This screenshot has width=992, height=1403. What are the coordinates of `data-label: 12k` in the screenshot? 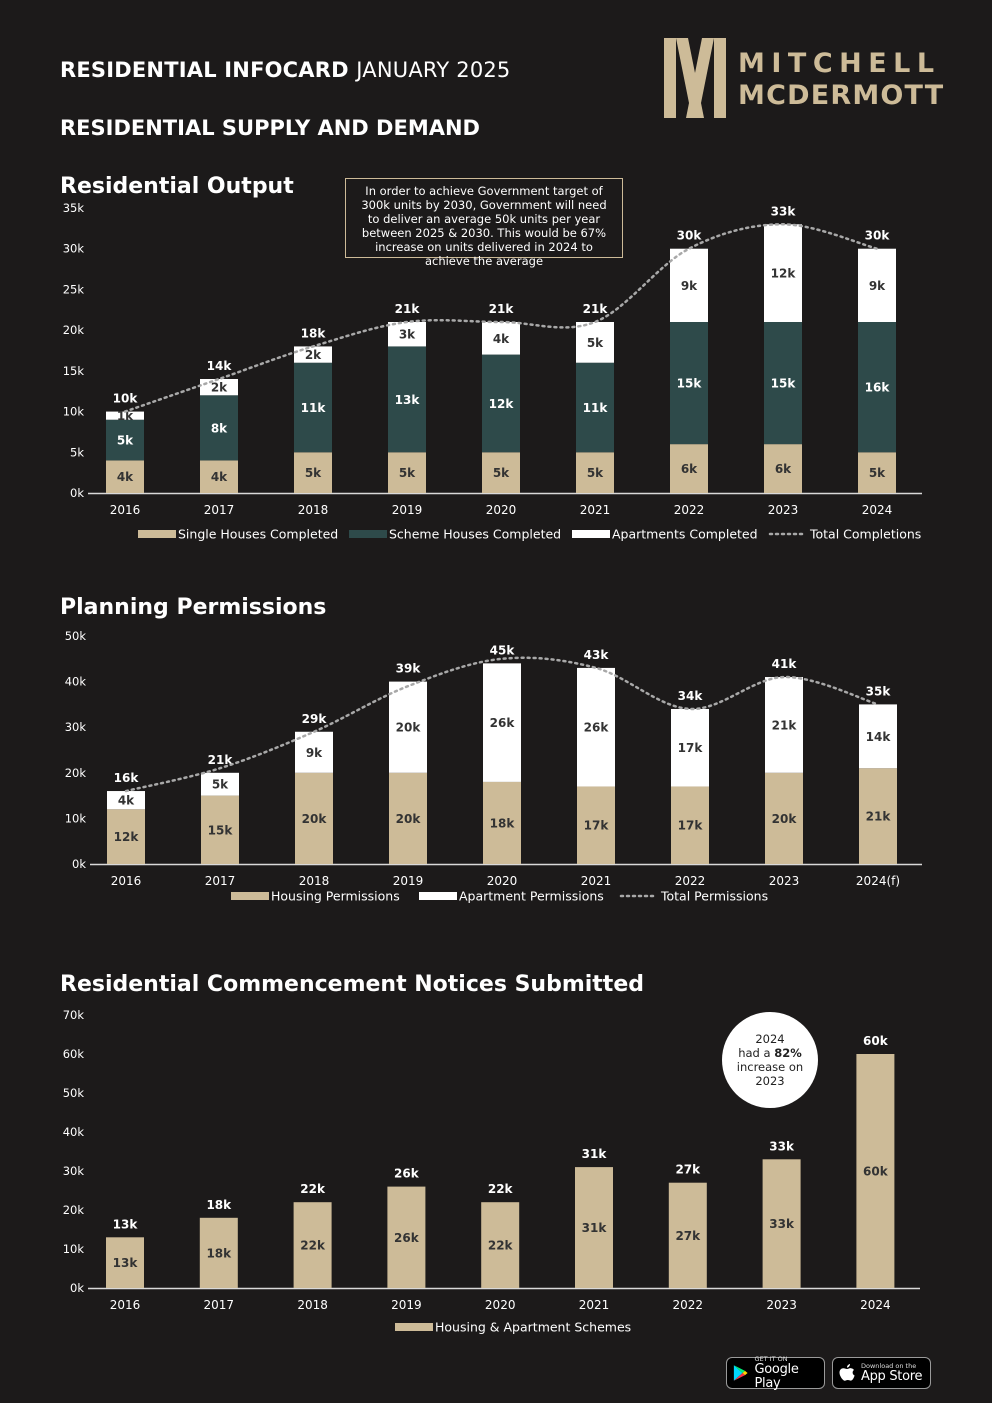 It's located at (127, 837).